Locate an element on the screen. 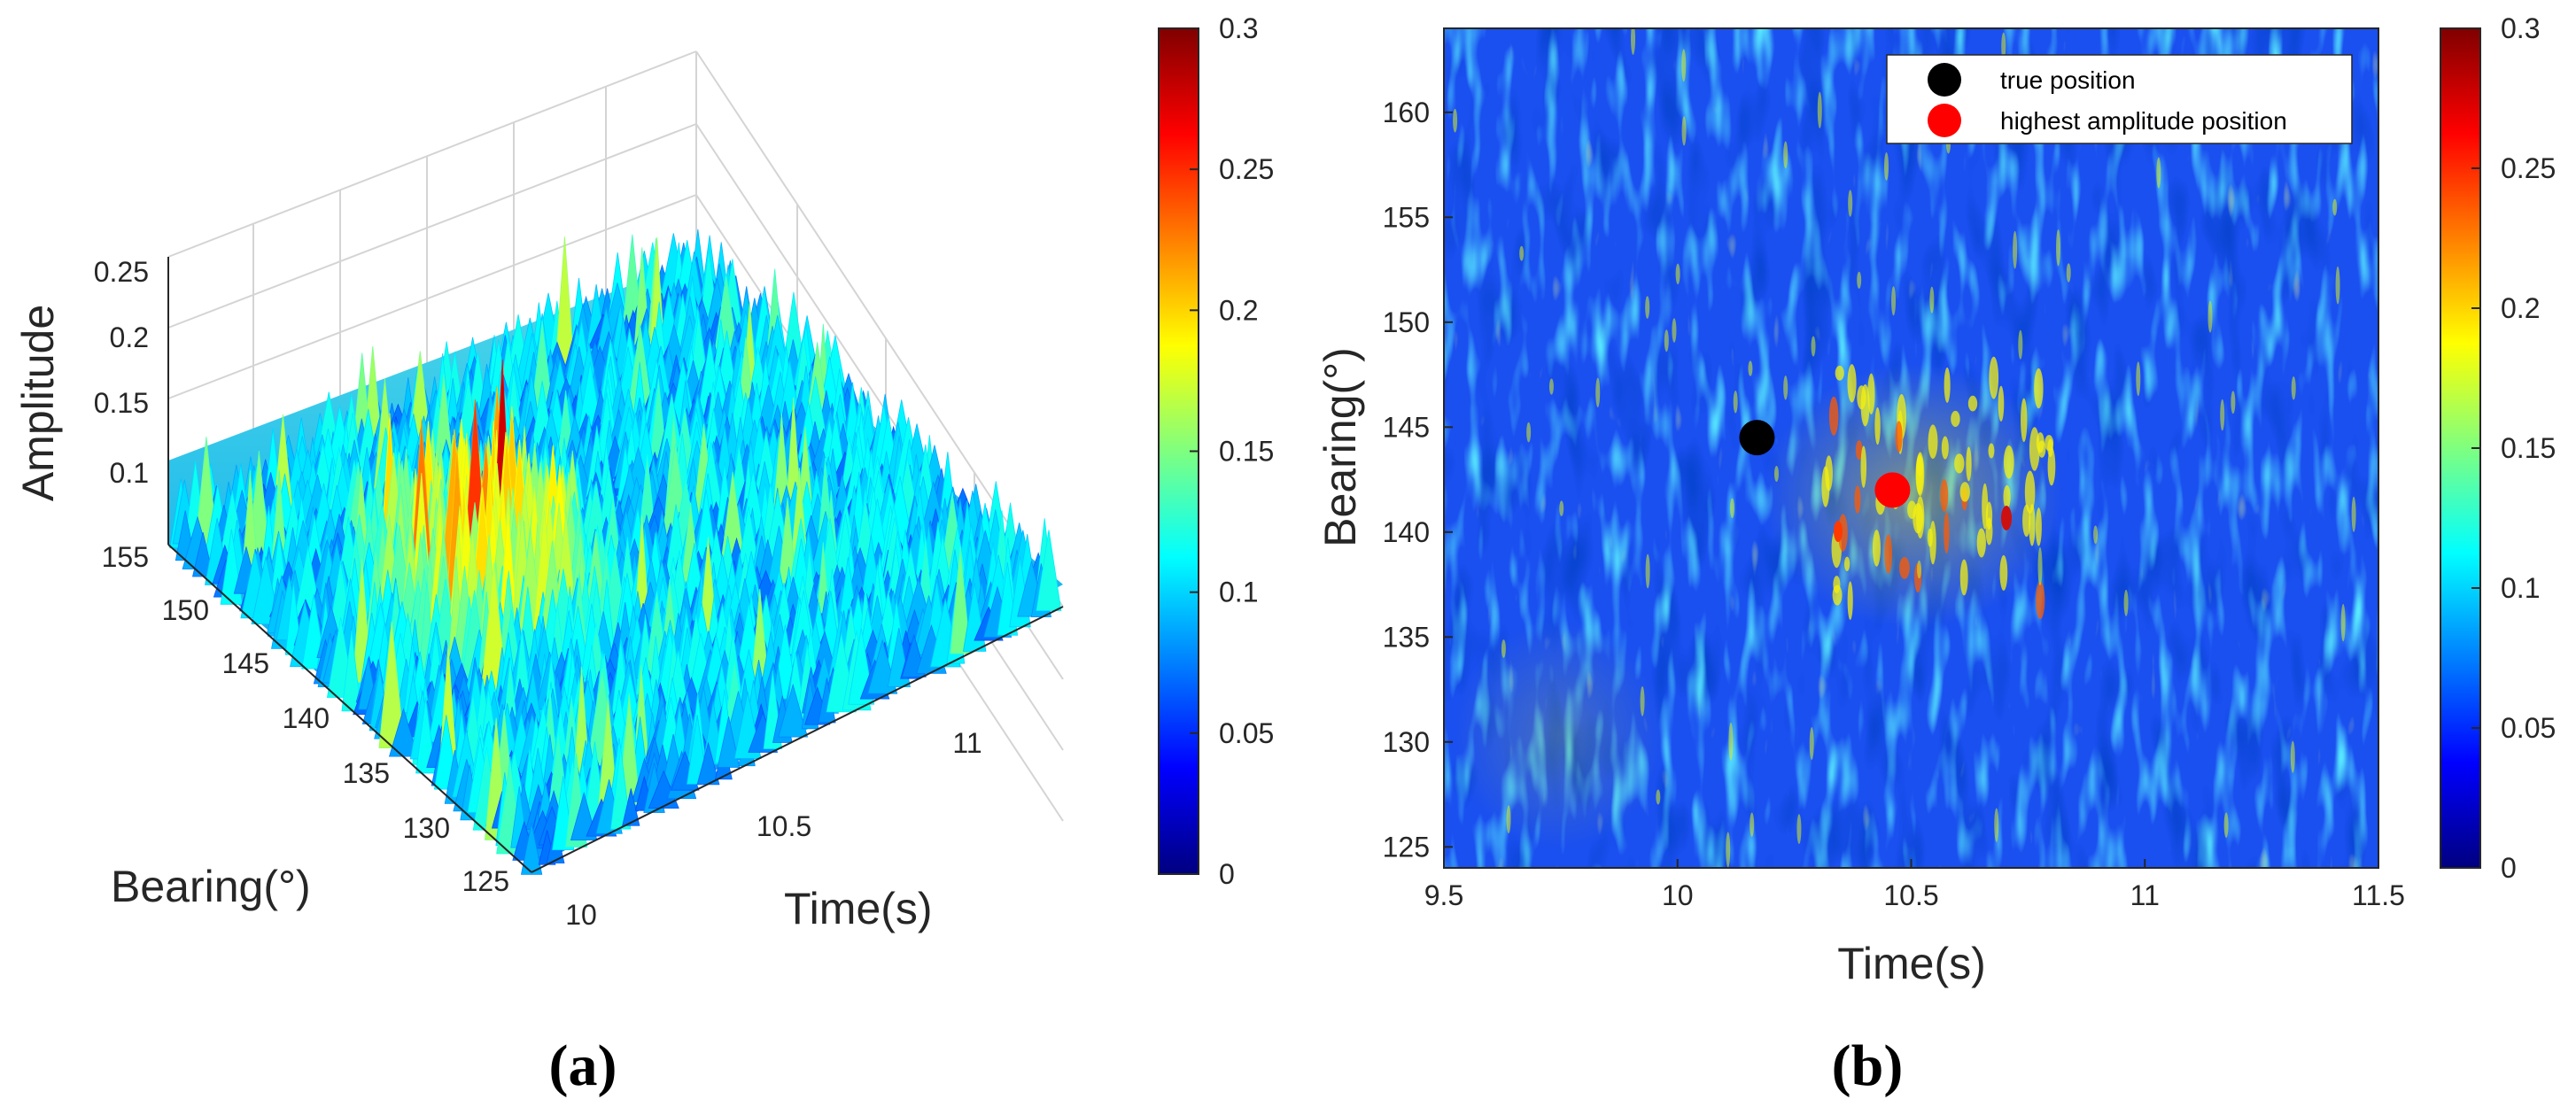 This screenshot has width=2576, height=1107. z-tick: 0.15 is located at coordinates (121, 403).